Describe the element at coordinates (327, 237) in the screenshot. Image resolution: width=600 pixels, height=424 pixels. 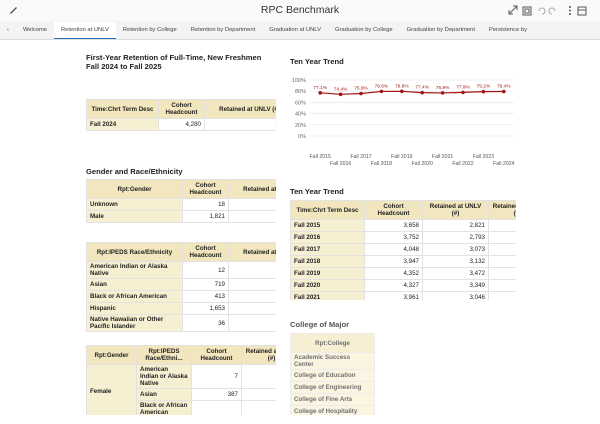
I see `table-cell: Fall 2016` at that location.